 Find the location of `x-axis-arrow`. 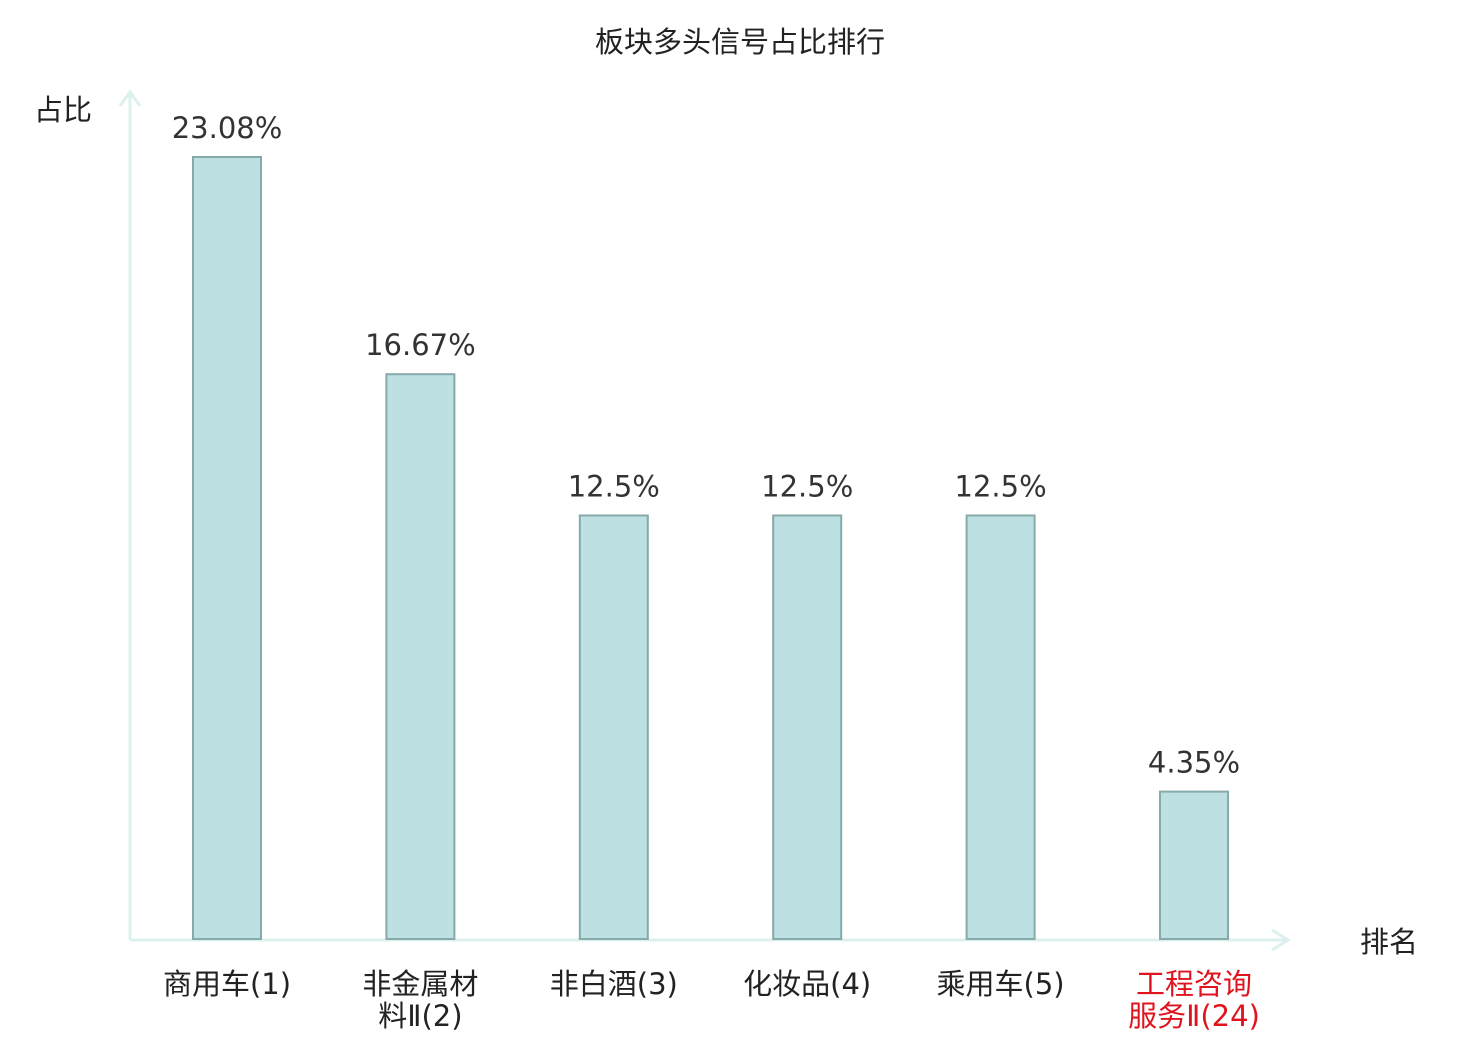

x-axis-arrow is located at coordinates (1281, 940).